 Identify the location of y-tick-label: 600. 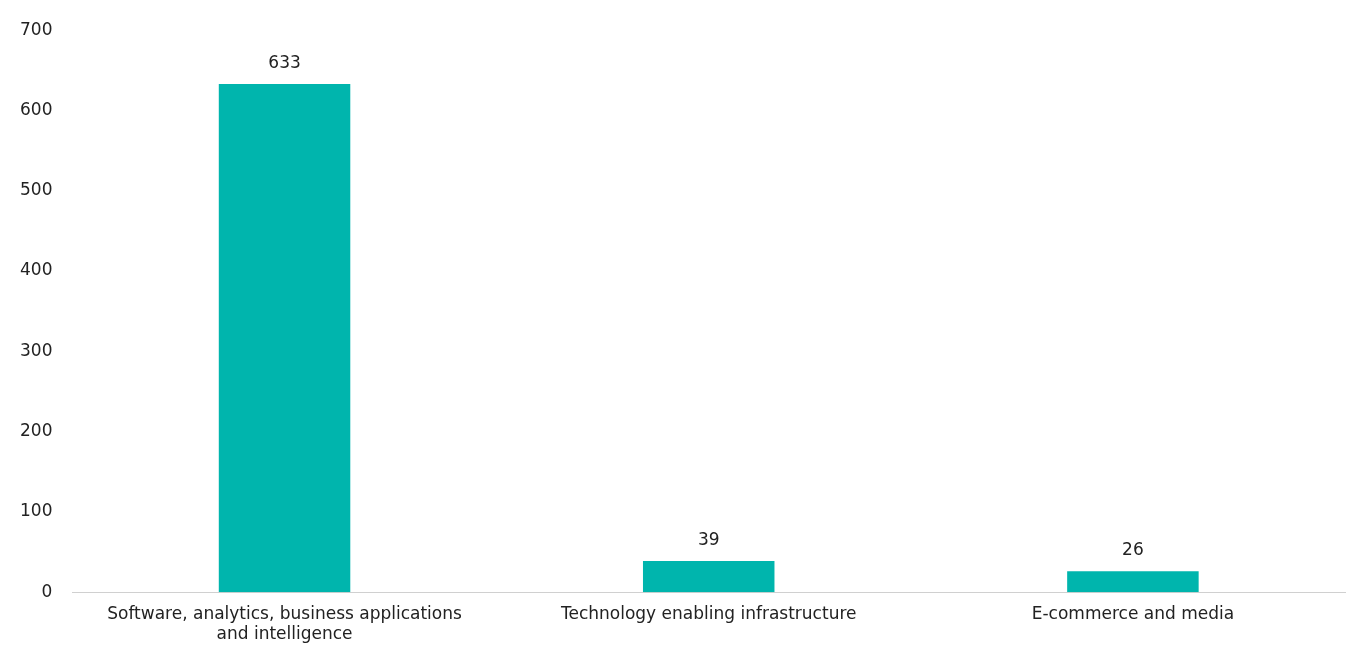
(36, 108).